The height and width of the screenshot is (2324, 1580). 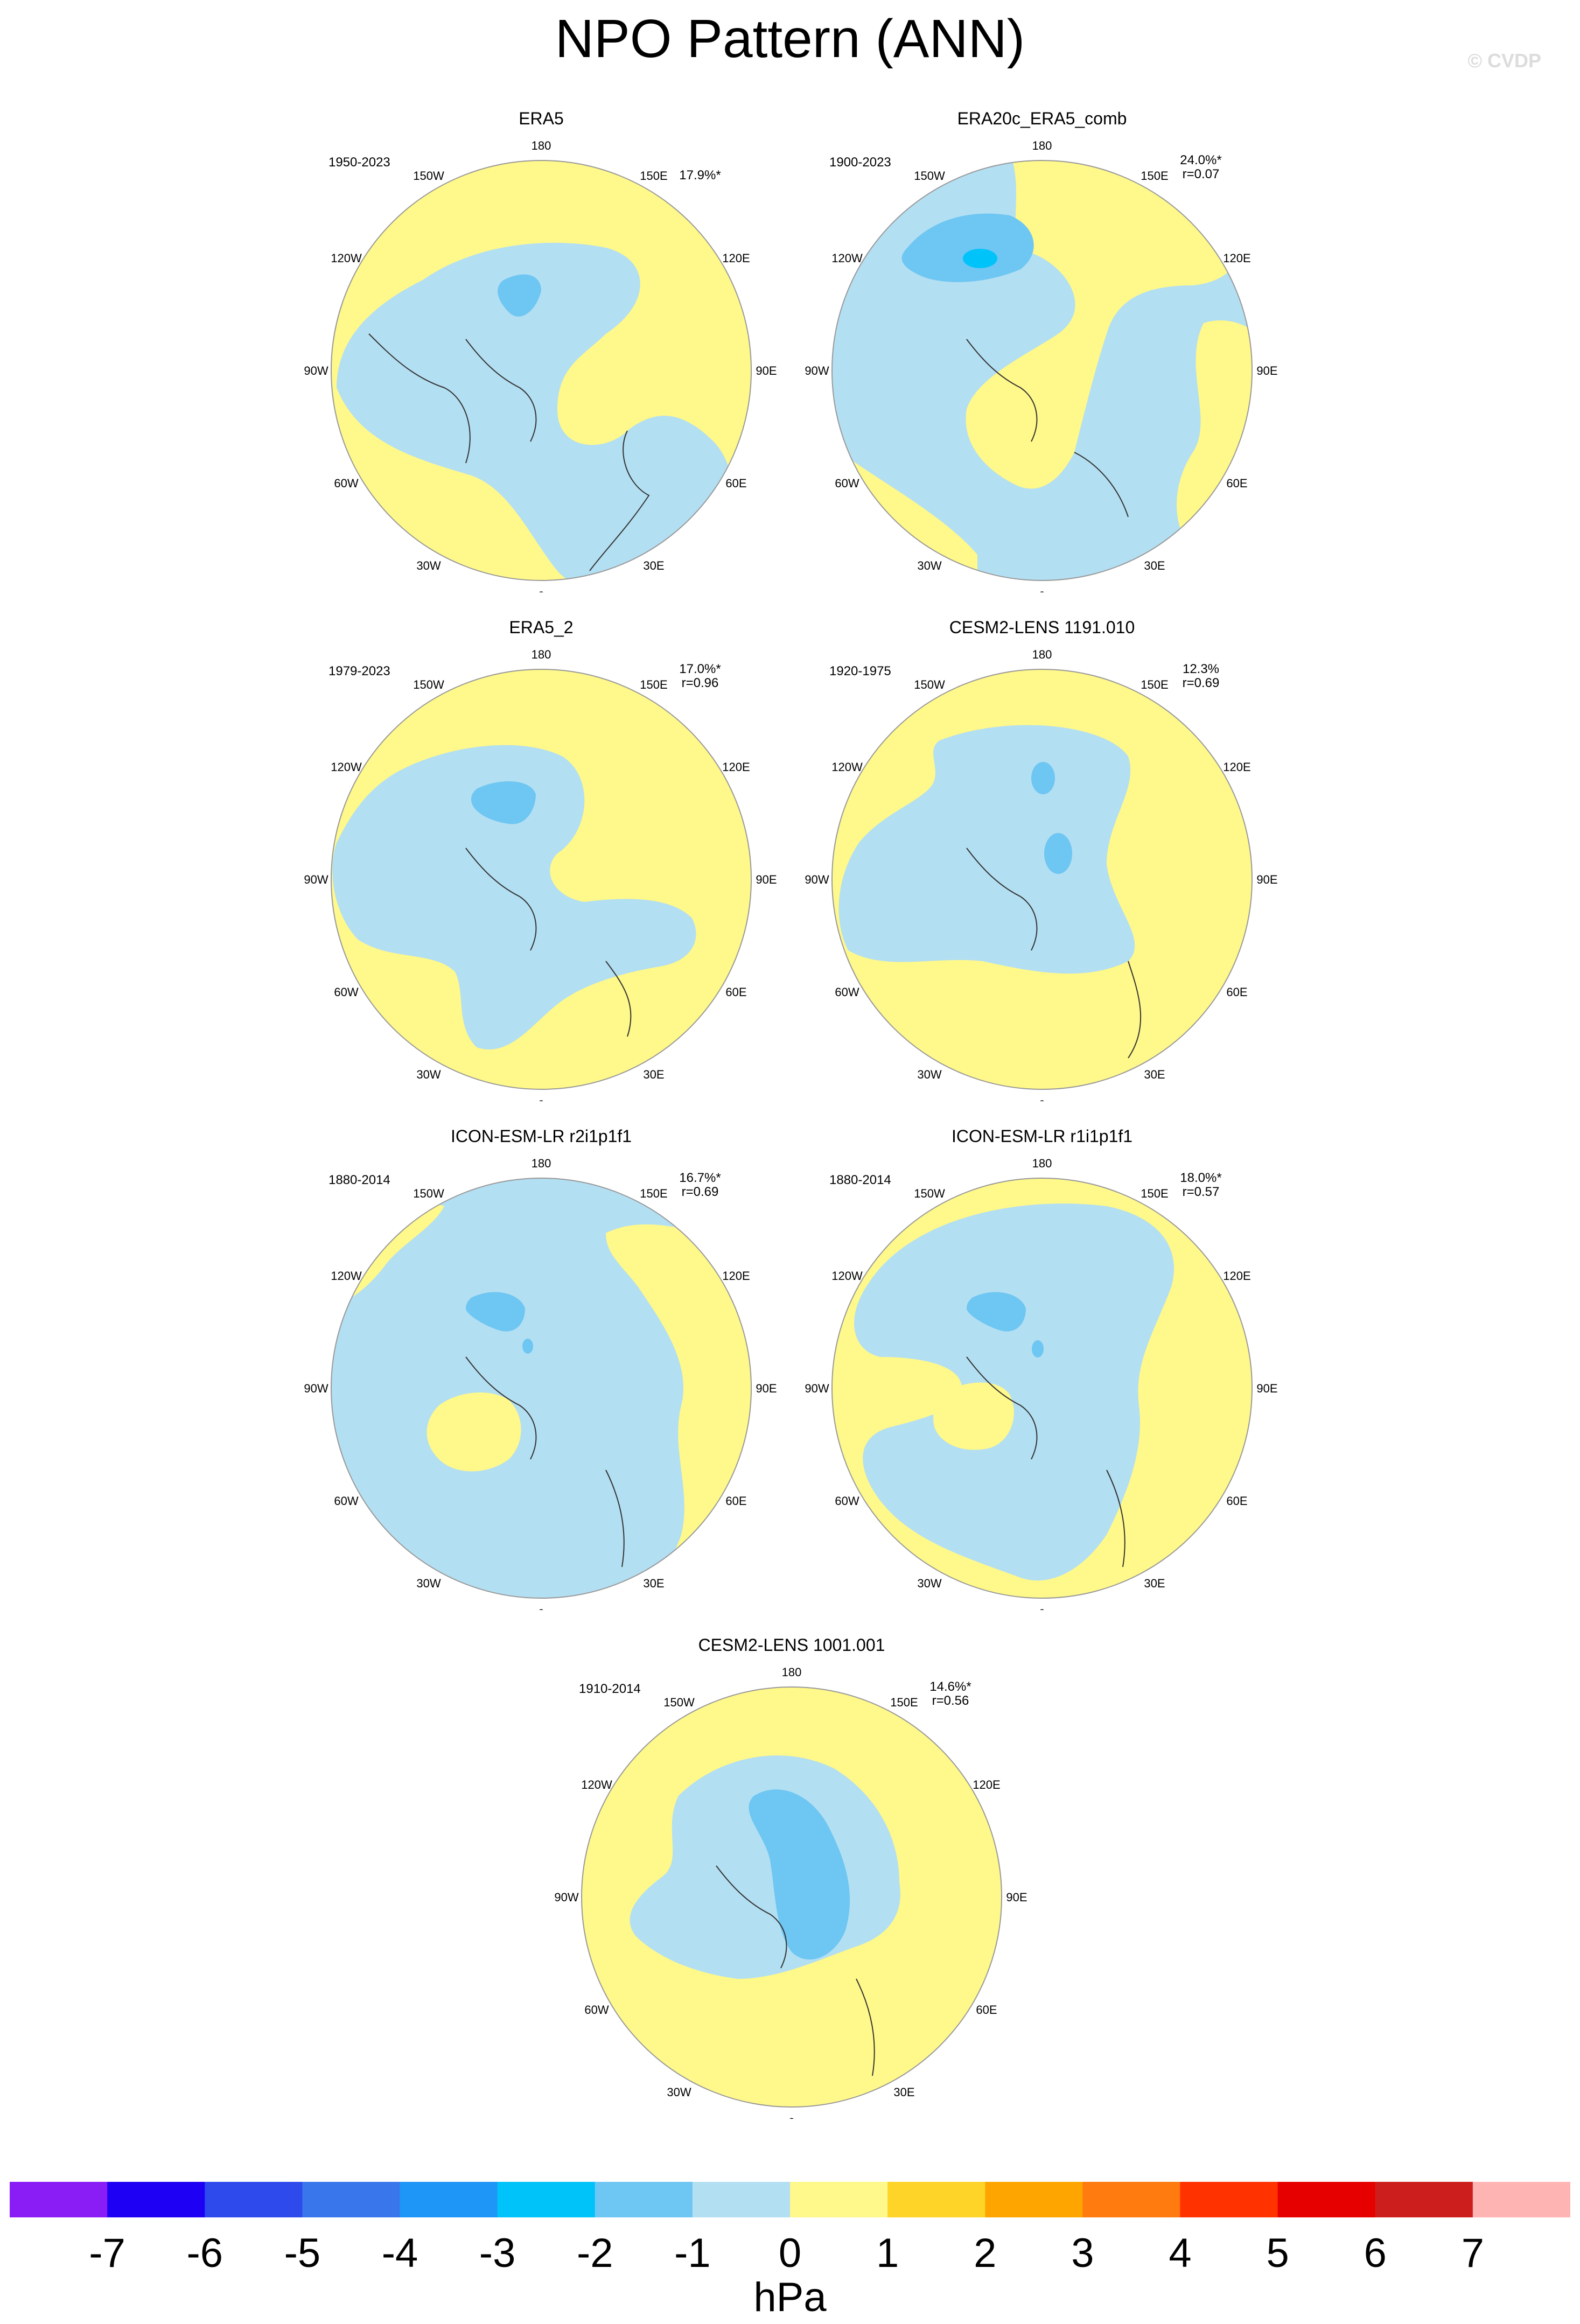 What do you see at coordinates (1201, 160) in the screenshot?
I see `panel-percent: 24.0%*` at bounding box center [1201, 160].